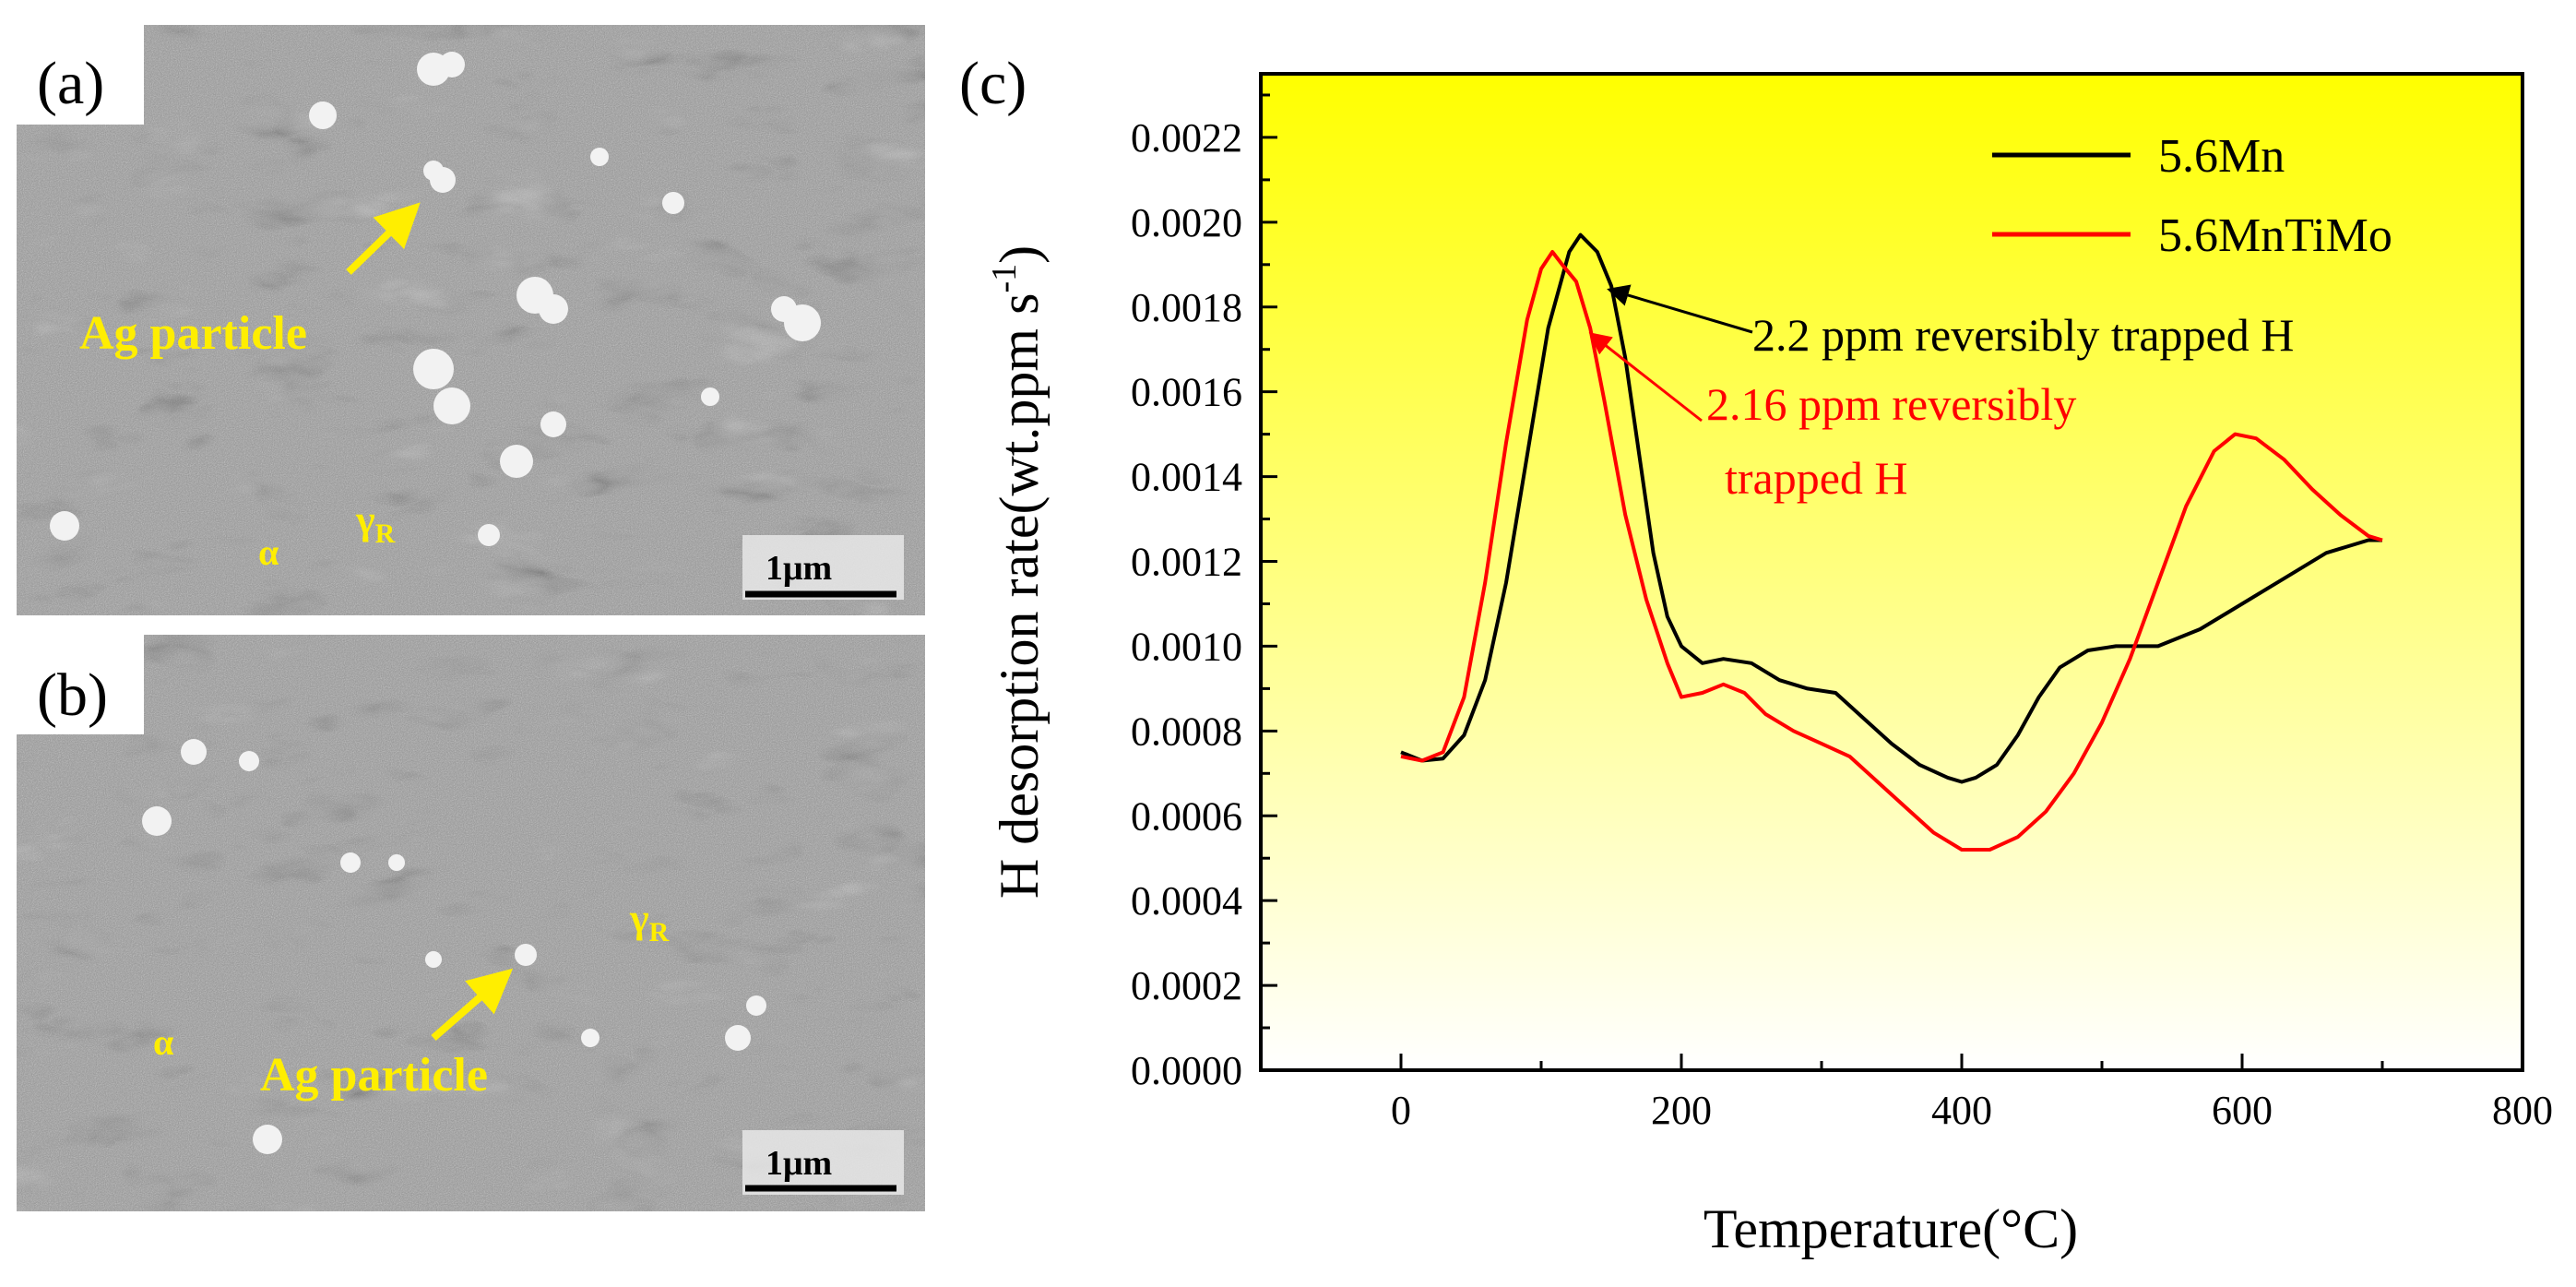 The image size is (2576, 1287). Describe the element at coordinates (71, 84) in the screenshot. I see `panel-label-a: (a)` at that location.